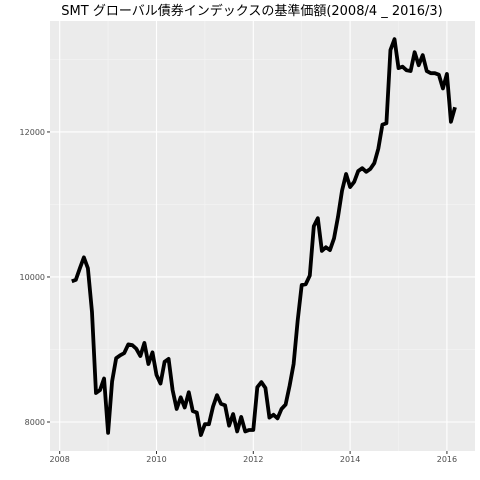 This screenshot has height=480, width=480. Describe the element at coordinates (350, 459) in the screenshot. I see `x-tick-label: 2014` at that location.